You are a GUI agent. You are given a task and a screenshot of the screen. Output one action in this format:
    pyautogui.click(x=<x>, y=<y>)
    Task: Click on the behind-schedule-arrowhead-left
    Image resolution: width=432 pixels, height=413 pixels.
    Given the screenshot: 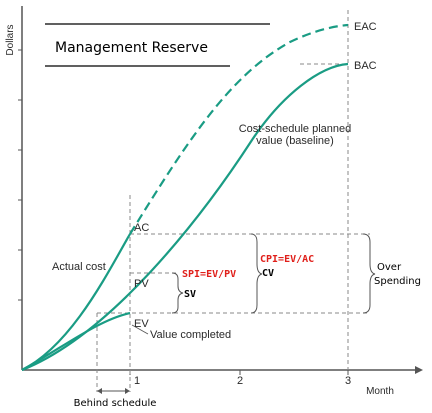 What is the action you would take?
    pyautogui.click(x=99, y=391)
    